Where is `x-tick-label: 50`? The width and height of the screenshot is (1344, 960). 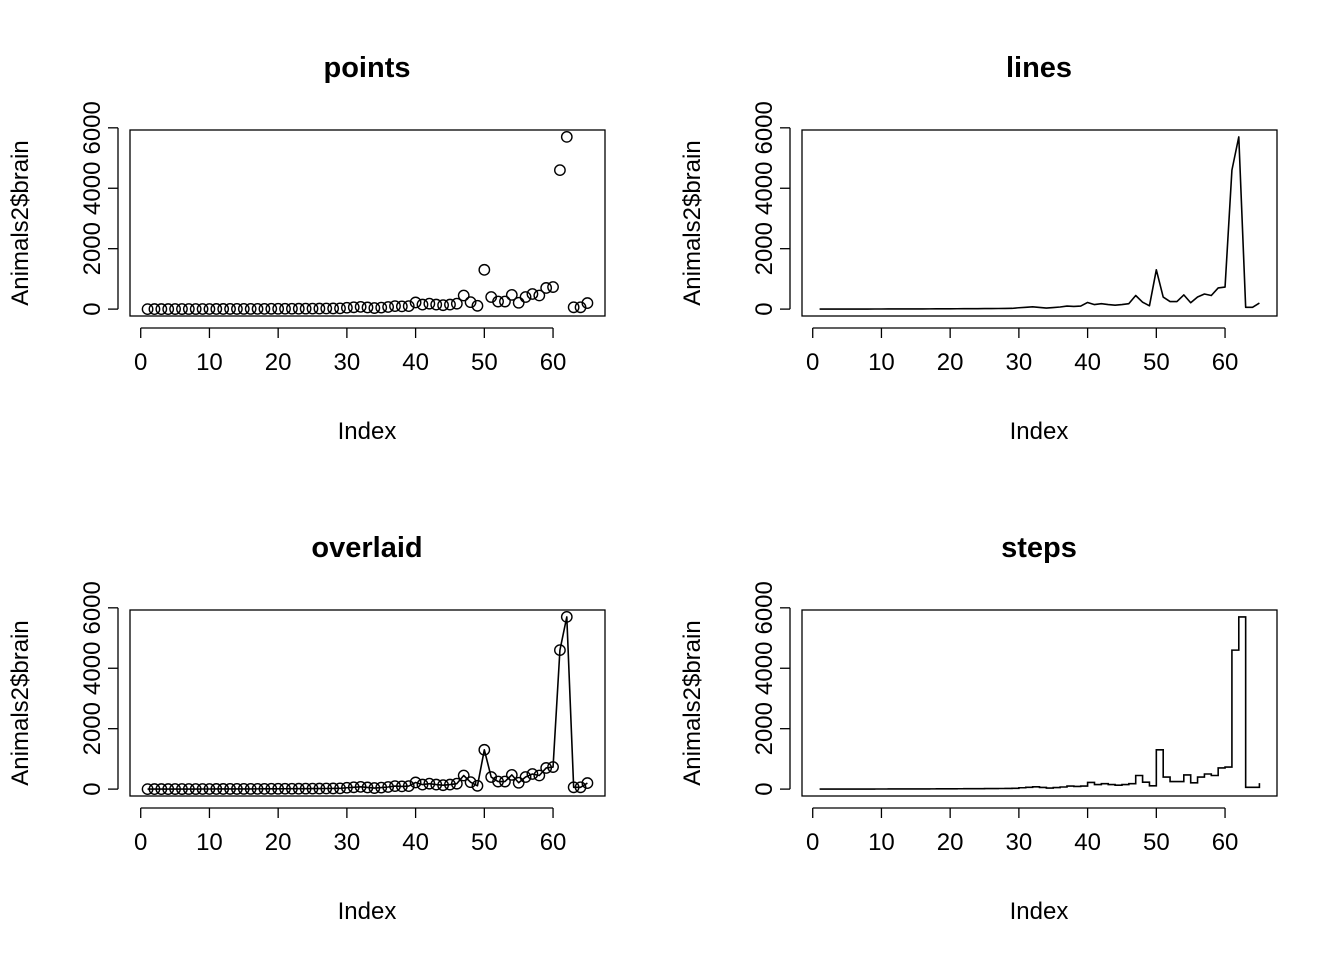 x-tick-label: 50 is located at coordinates (1156, 362).